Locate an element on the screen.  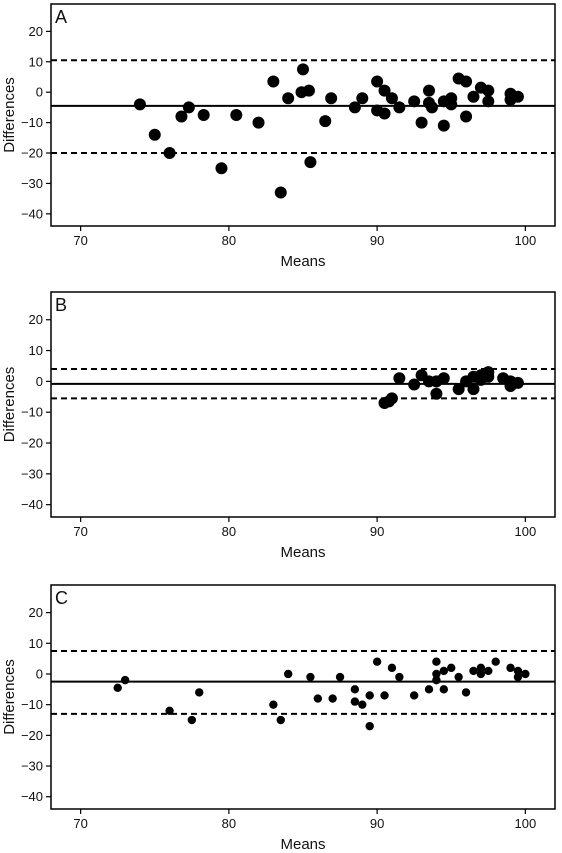
y-tick-label: −30 is located at coordinates (32, 183).